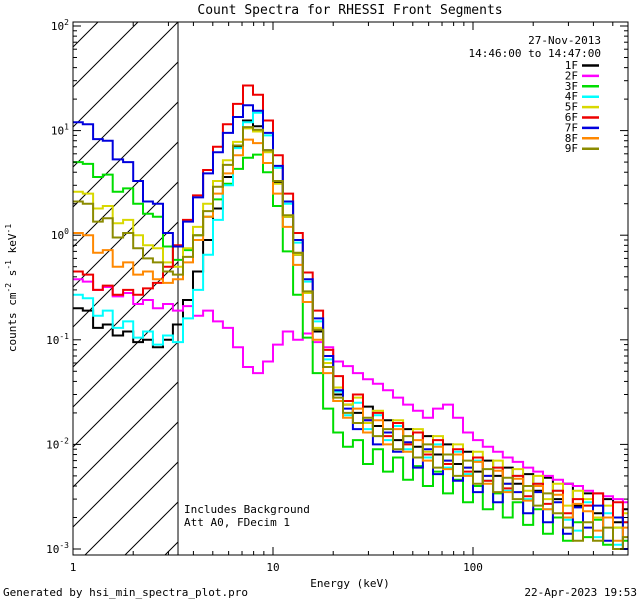  I want to click on y-tick-label: 10⁻³, so click(57, 548).